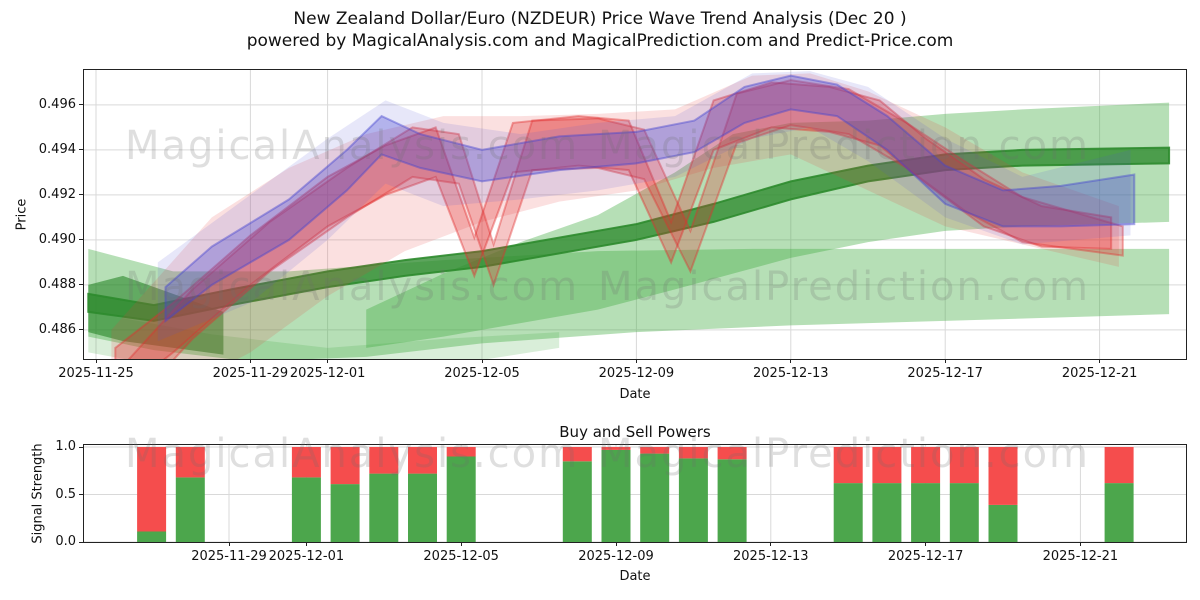 Image resolution: width=1200 pixels, height=600 pixels. Describe the element at coordinates (771, 556) in the screenshot. I see `bottom-x-ticklabel: 2025-12-13` at that location.